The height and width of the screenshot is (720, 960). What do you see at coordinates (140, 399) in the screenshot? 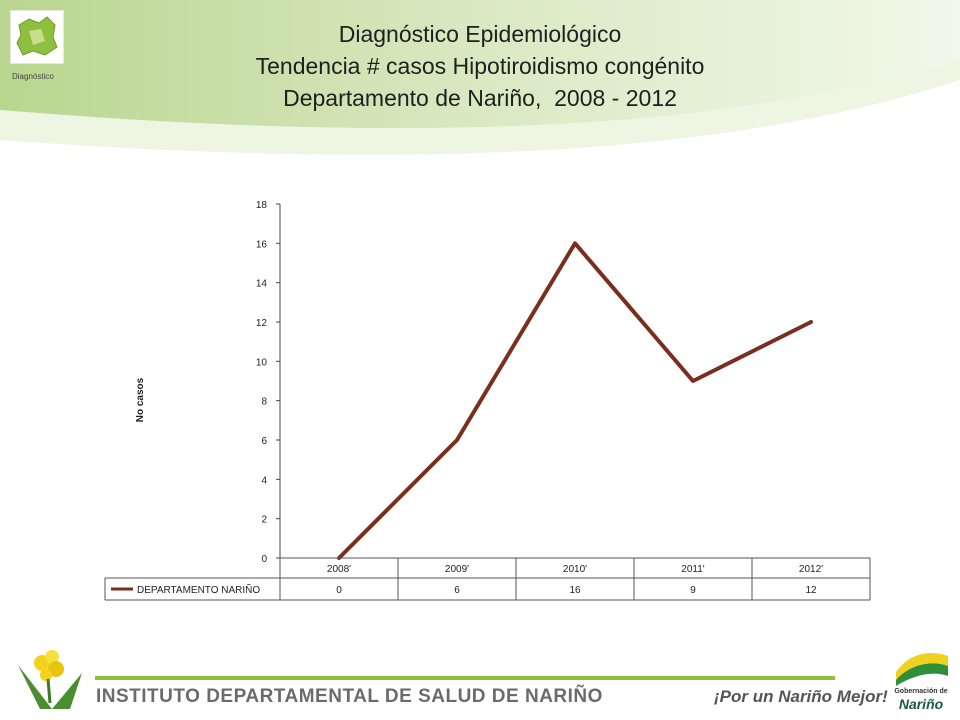
I see `y-axis-label: No casos` at bounding box center [140, 399].